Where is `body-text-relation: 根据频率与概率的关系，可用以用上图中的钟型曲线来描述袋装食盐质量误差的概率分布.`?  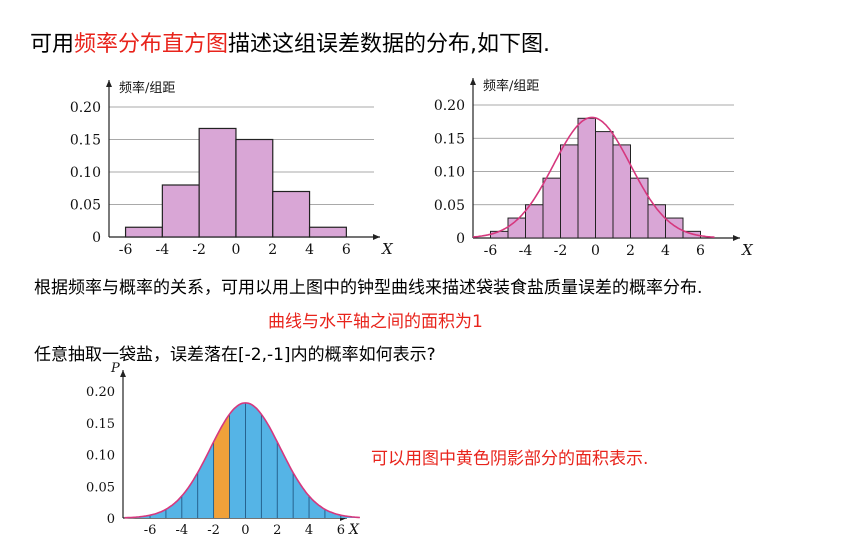
body-text-relation: 根据频率与概率的关系，可用以用上图中的钟型曲线来描述袋装食盐质量误差的概率分布. is located at coordinates (368, 288).